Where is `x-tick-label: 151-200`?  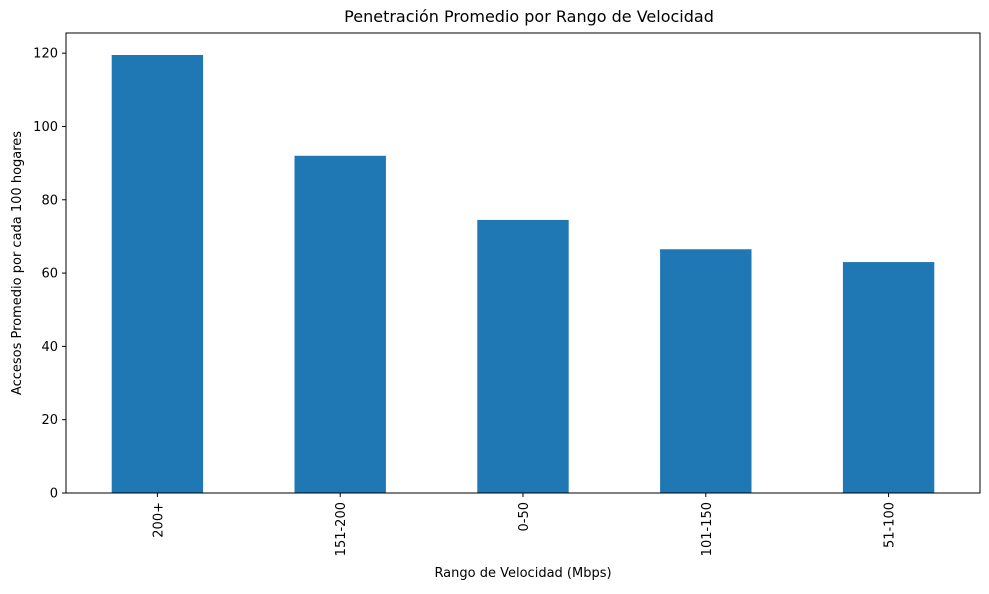 x-tick-label: 151-200 is located at coordinates (341, 529).